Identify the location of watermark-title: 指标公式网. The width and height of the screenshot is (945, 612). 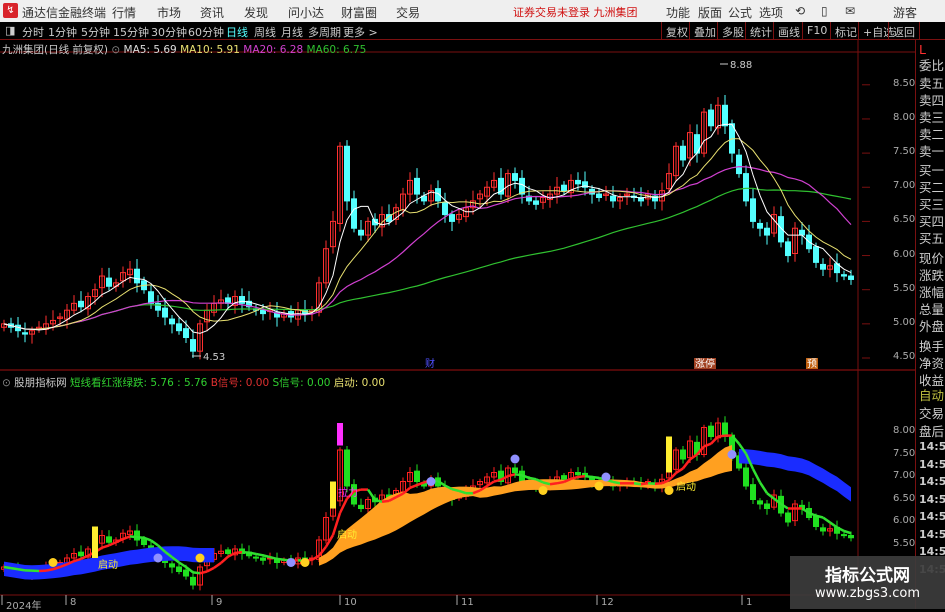
(867, 573).